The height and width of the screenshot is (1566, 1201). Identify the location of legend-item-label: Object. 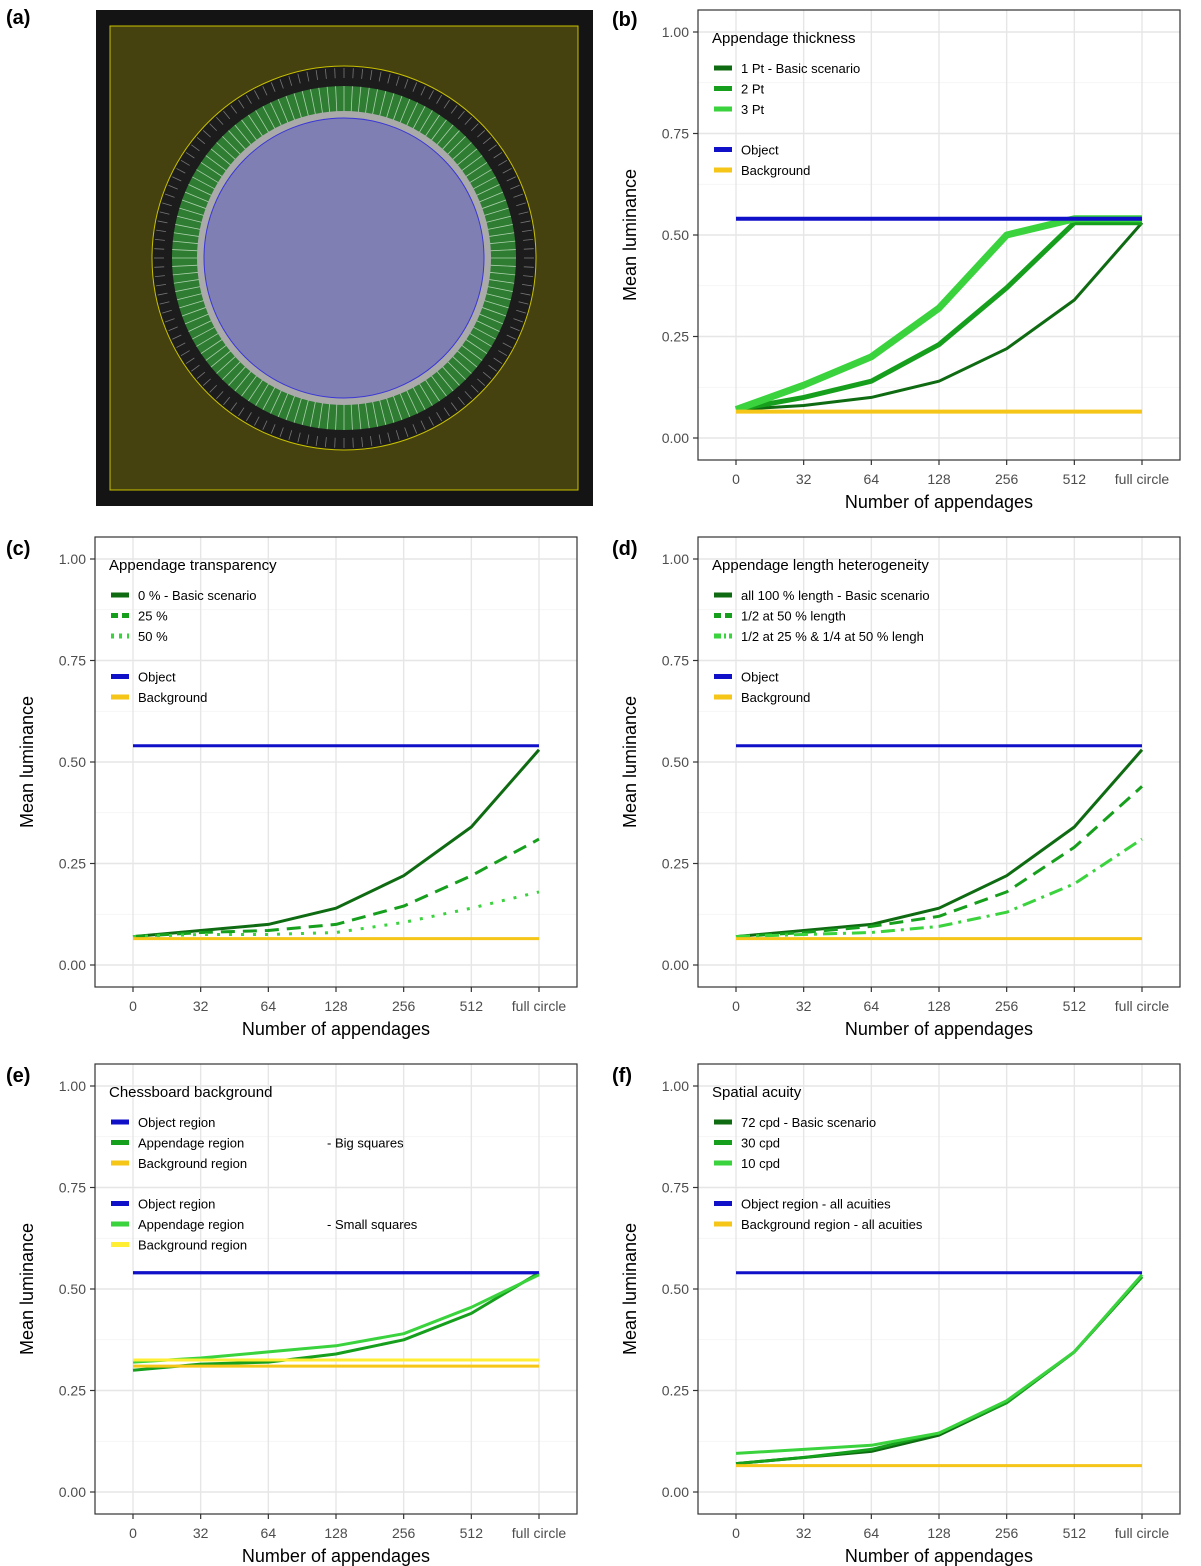
(760, 677).